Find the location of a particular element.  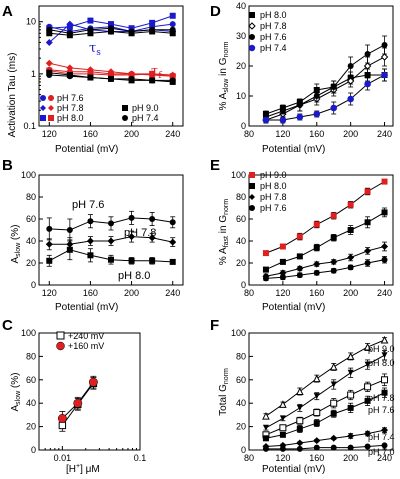

legend-marker-red-circle is located at coordinates (60, 346).